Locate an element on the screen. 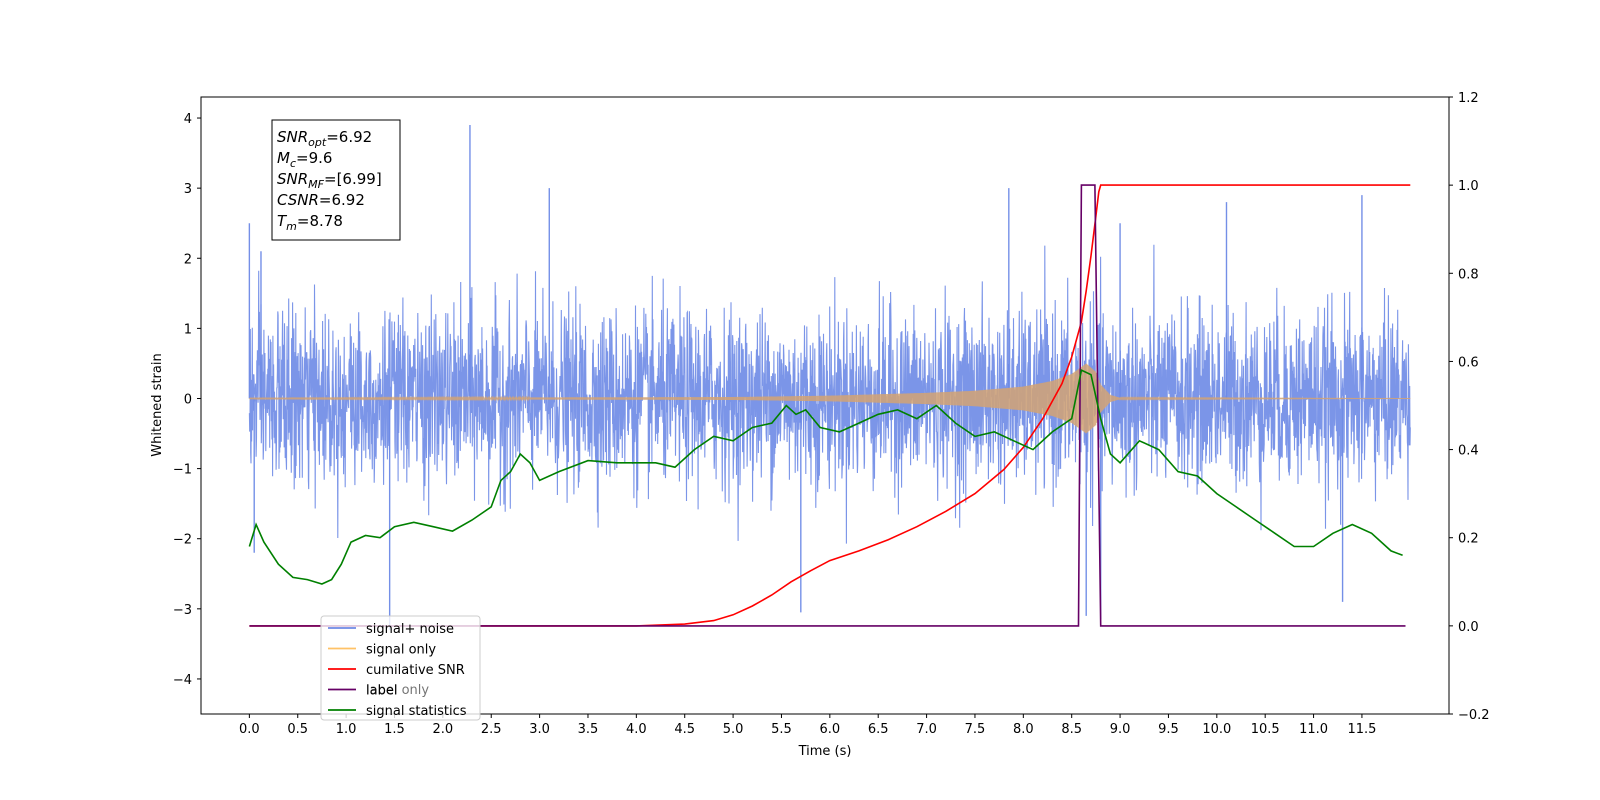 The width and height of the screenshot is (1600, 800). x-axis-label: Time (s) is located at coordinates (825, 751).